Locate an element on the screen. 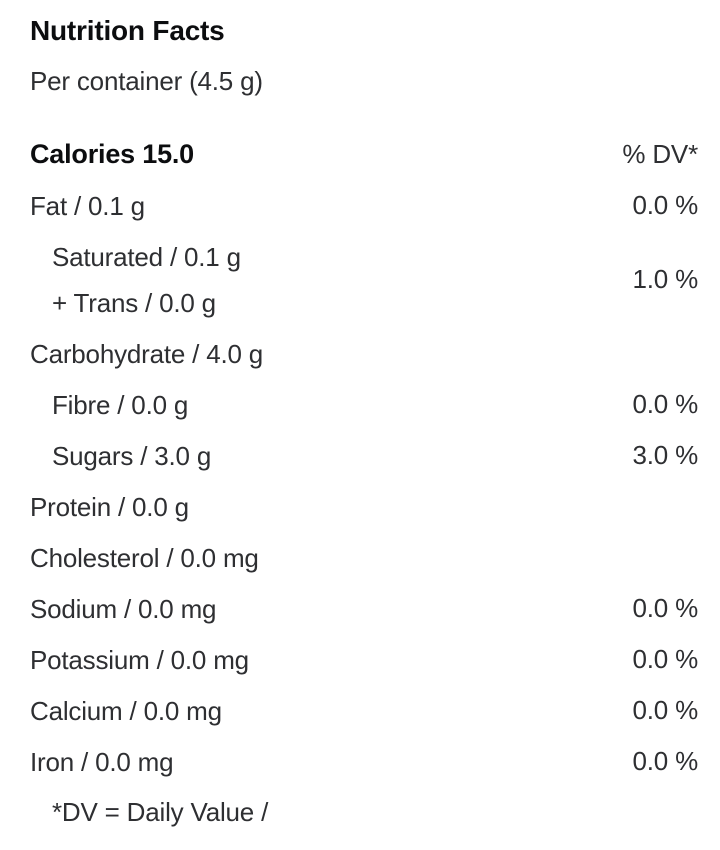  nutrient-labels: Sodium / 0.0 mg is located at coordinates (123, 609).